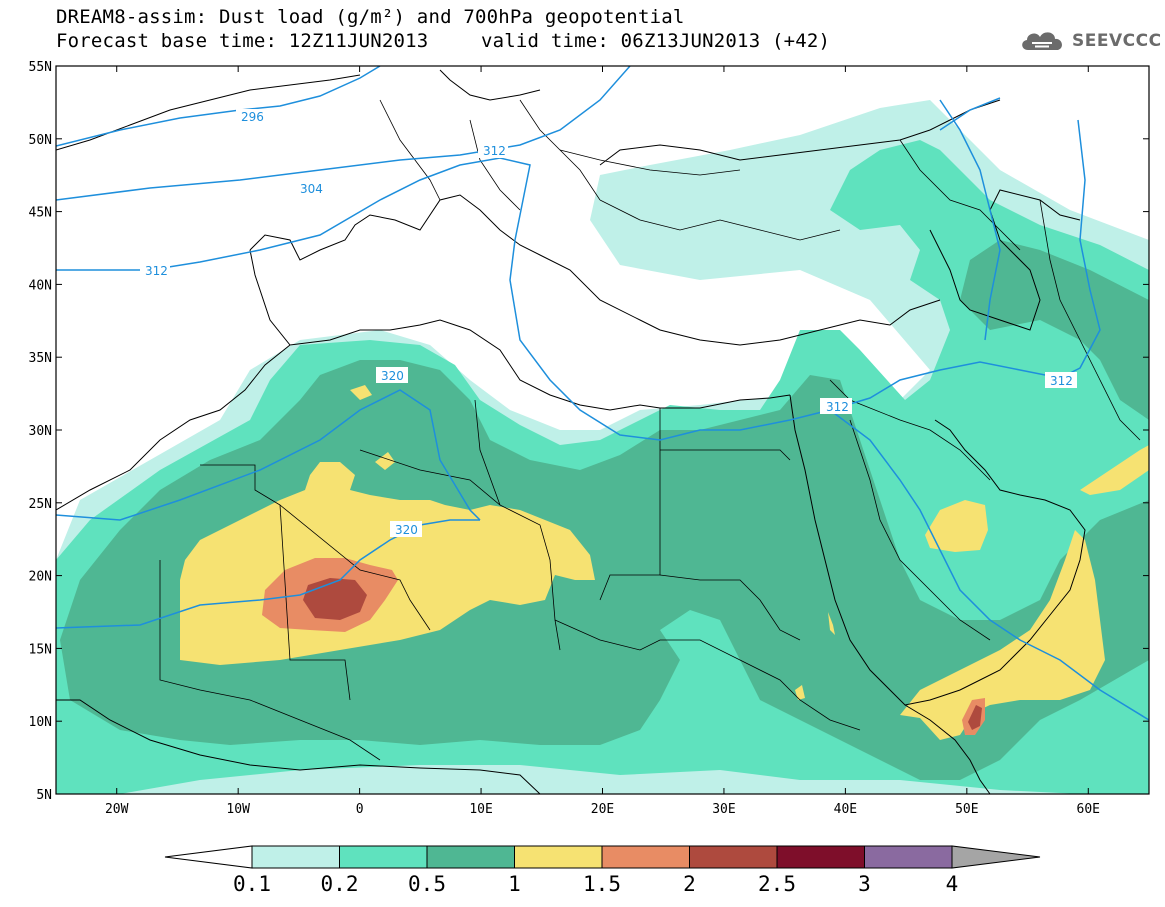  Describe the element at coordinates (966, 809) in the screenshot. I see `lon-label: 50E` at that location.